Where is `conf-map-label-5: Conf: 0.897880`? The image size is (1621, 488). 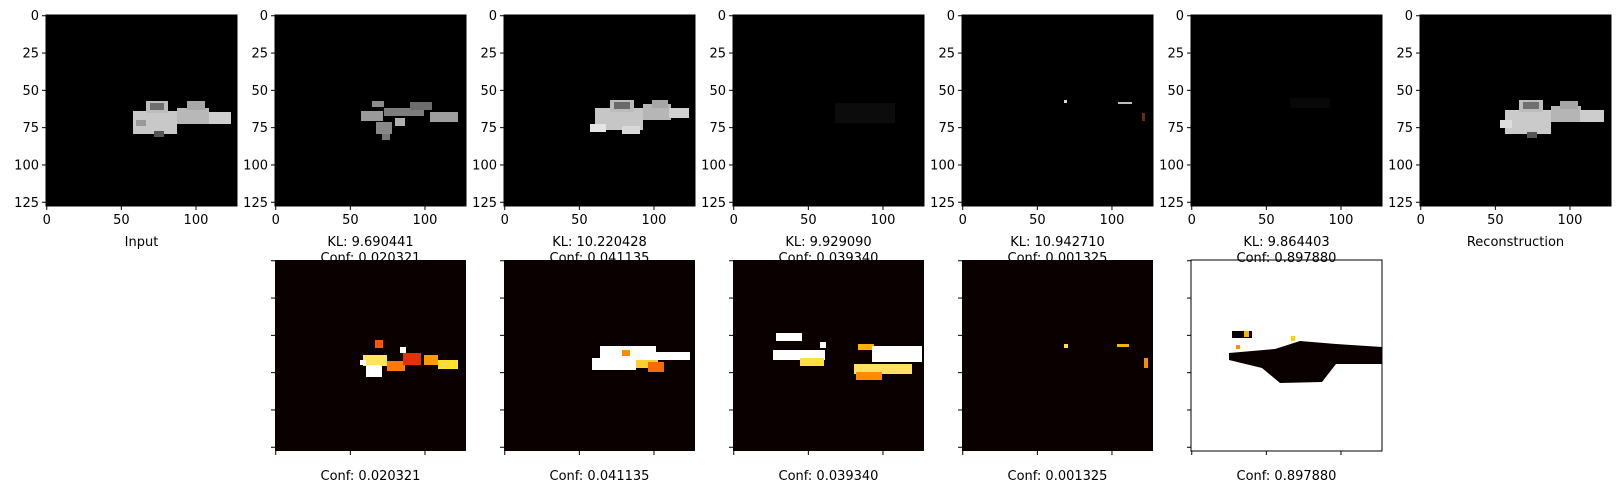
conf-map-label-5: Conf: 0.897880 is located at coordinates (1287, 476).